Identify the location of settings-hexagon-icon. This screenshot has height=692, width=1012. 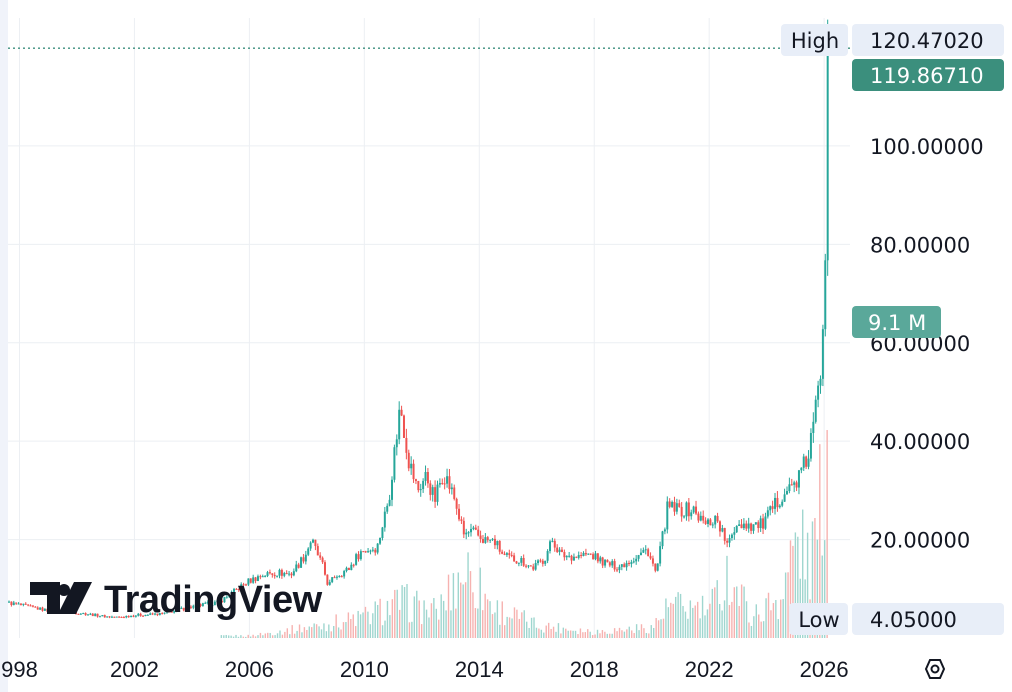
(935, 669).